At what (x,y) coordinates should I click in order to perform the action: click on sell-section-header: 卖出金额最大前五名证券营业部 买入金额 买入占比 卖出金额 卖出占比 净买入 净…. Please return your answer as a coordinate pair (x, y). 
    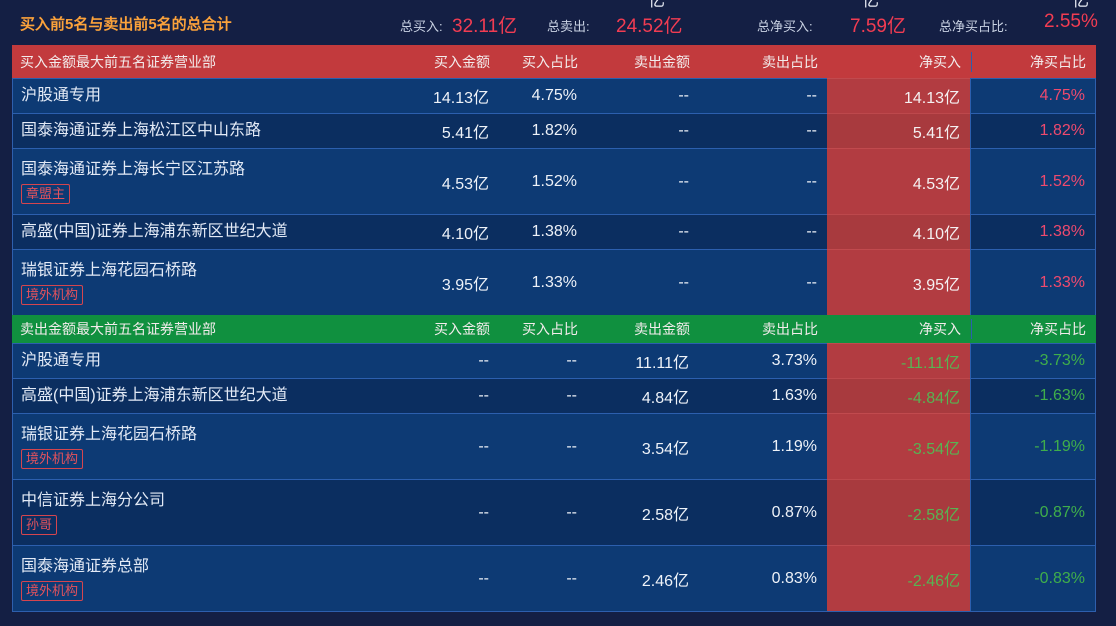
    Looking at the image, I should click on (554, 329).